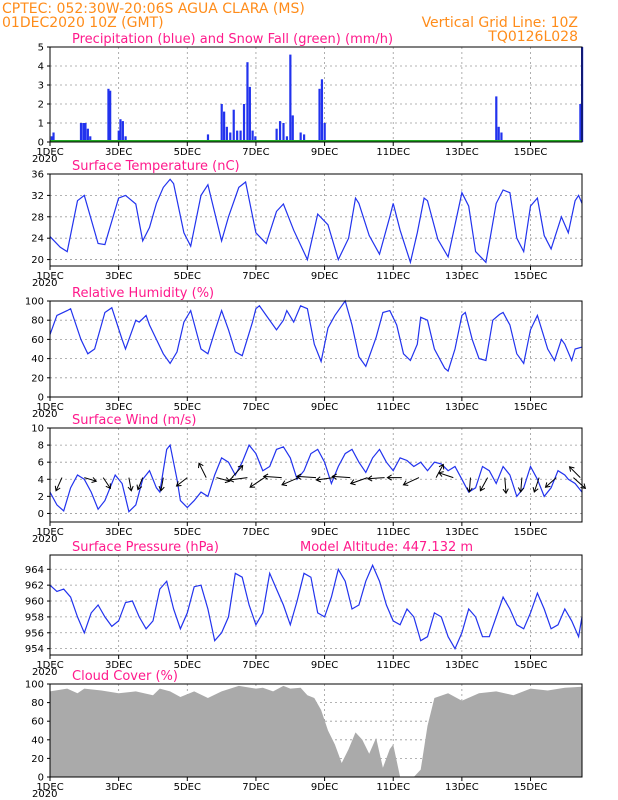  I want to click on cloud-frame, so click(316, 730).